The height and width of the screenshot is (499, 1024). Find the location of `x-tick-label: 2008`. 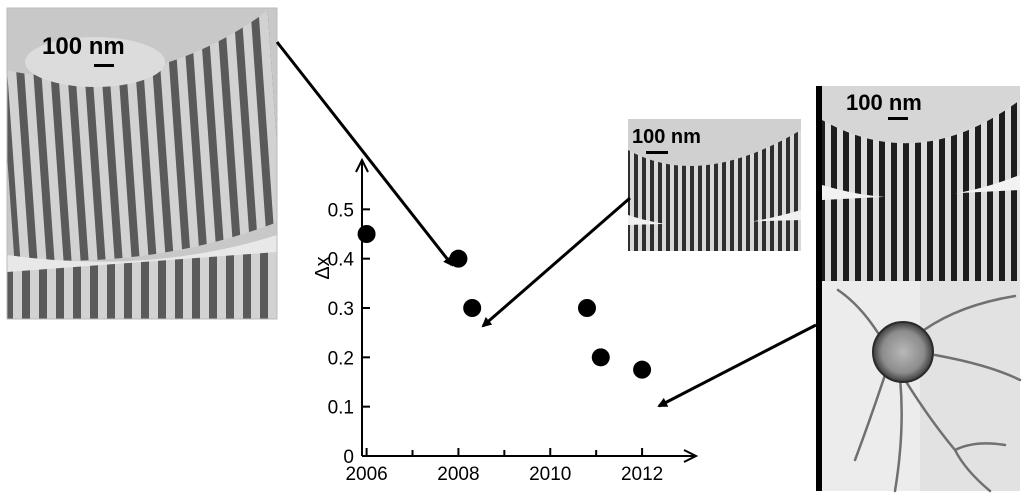

x-tick-label: 2008 is located at coordinates (458, 474).